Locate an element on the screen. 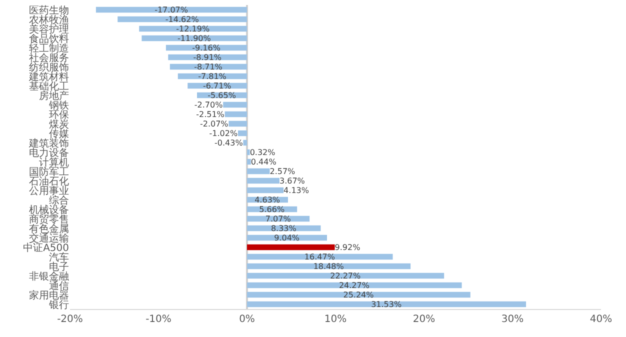 Image resolution: width=626 pixels, height=337 pixels. y-tick-label: 房地产 is located at coordinates (54, 96).